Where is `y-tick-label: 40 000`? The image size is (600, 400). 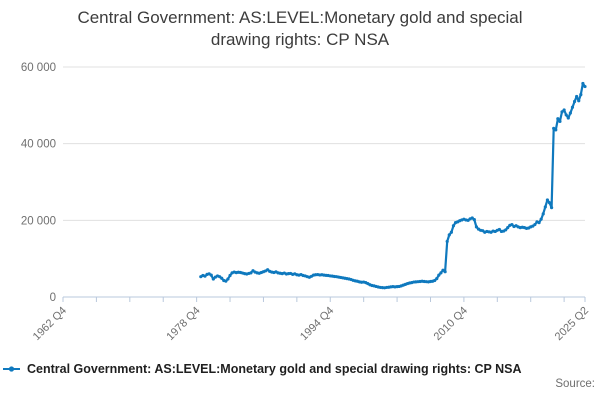
y-tick-label: 40 000 is located at coordinates (38, 145).